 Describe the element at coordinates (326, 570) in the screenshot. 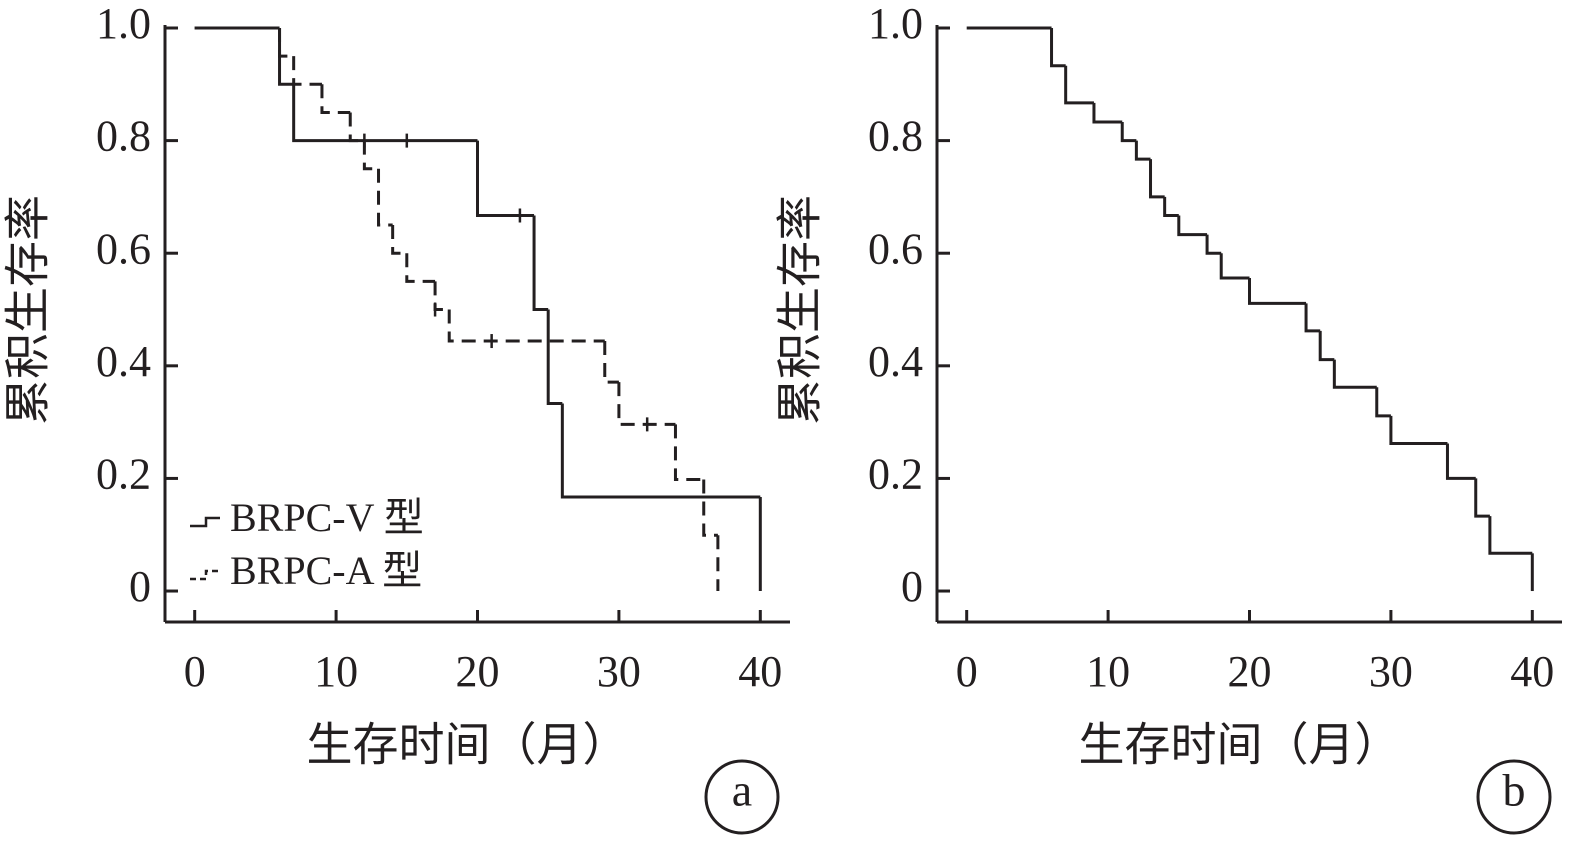

I see `legend-label: BRPC-A 型` at that location.